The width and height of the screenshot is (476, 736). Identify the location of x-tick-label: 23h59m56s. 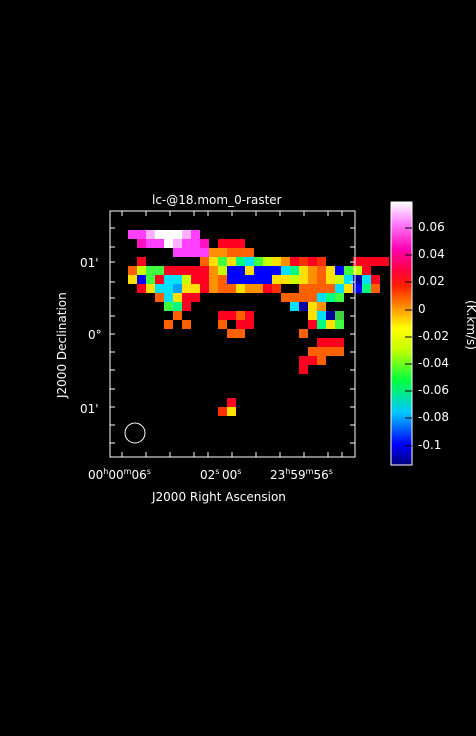
(301, 474).